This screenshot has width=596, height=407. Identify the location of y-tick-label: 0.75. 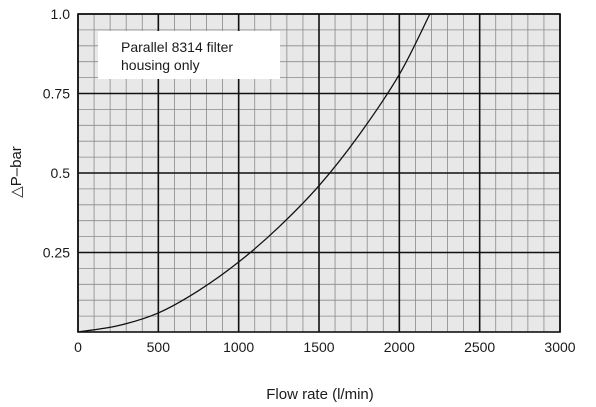
(56, 94).